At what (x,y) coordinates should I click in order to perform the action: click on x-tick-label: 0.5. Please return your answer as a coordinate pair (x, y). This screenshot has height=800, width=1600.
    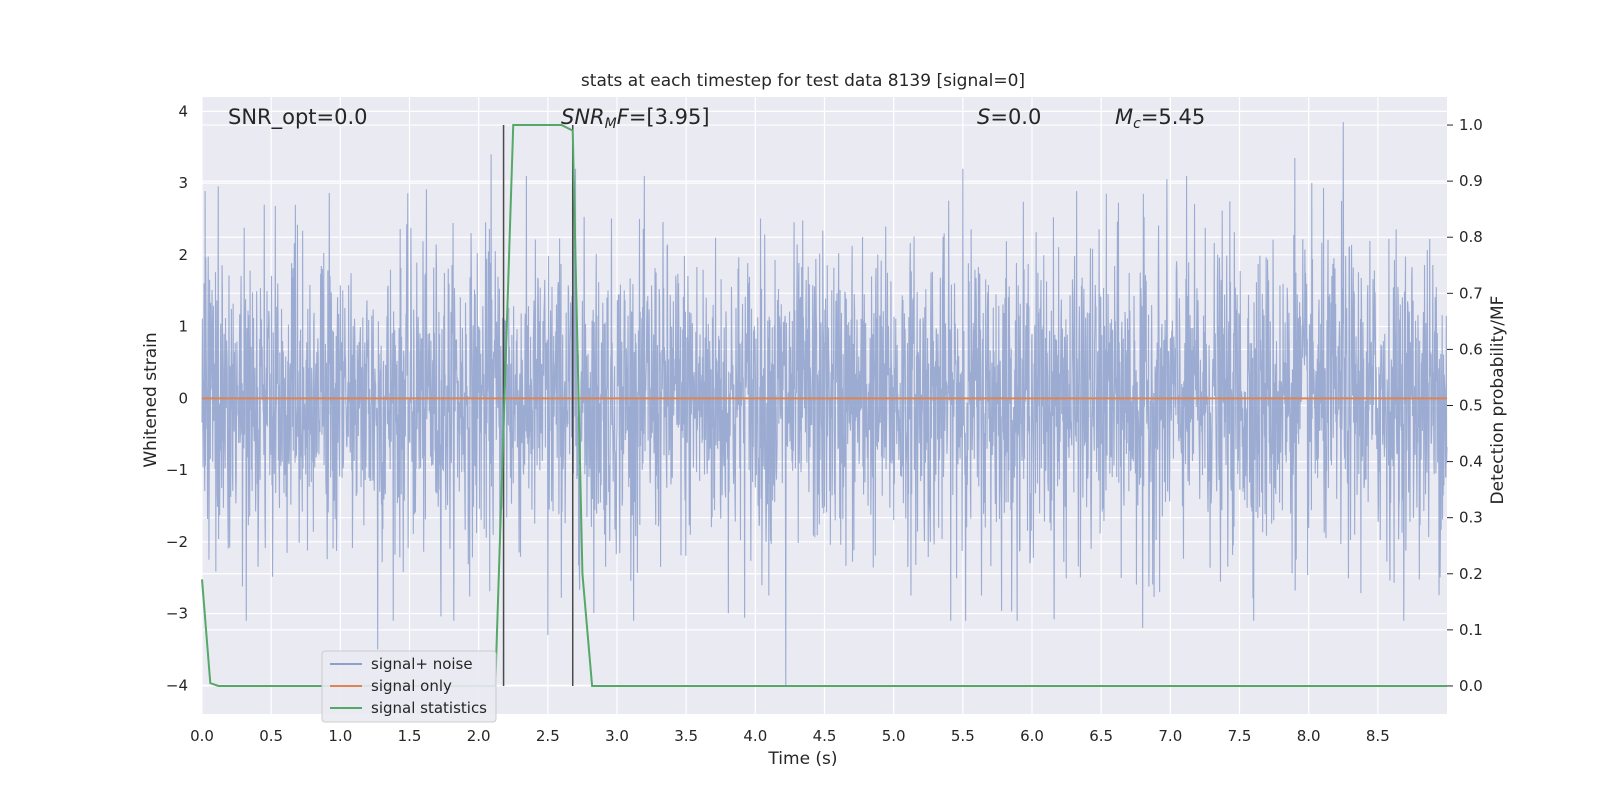
    Looking at the image, I should click on (271, 736).